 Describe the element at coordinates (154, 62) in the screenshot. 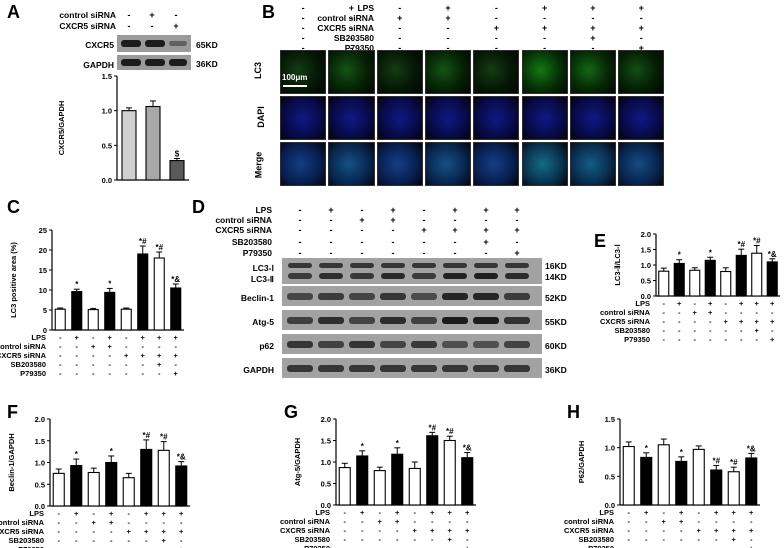

I see `blot-strip-gapdh` at that location.